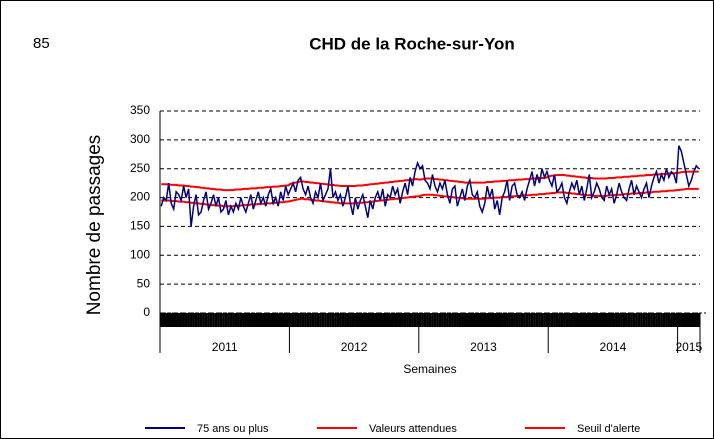 Image resolution: width=714 pixels, height=439 pixels. What do you see at coordinates (233, 429) in the screenshot?
I see `legend-label: 75 ans ou plus` at bounding box center [233, 429].